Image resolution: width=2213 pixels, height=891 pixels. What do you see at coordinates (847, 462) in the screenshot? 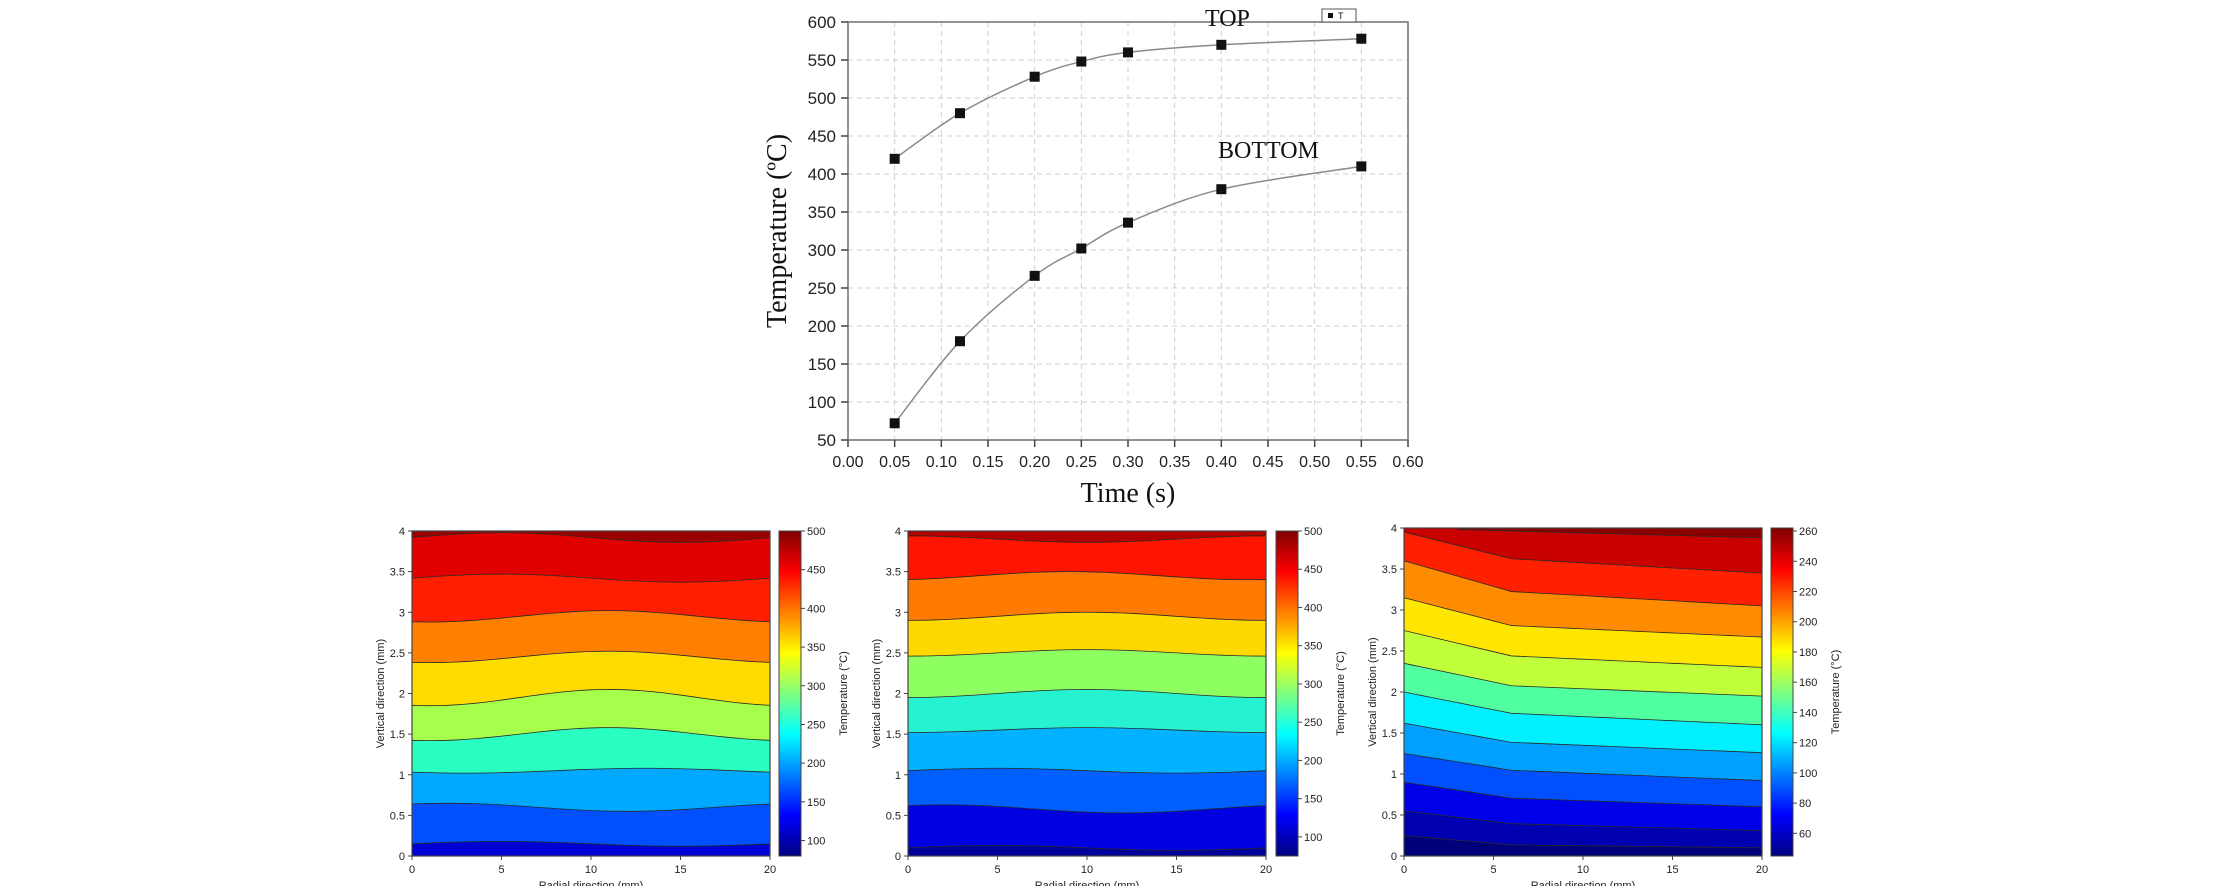
I see `x-tick-label: 0.00` at bounding box center [847, 462].